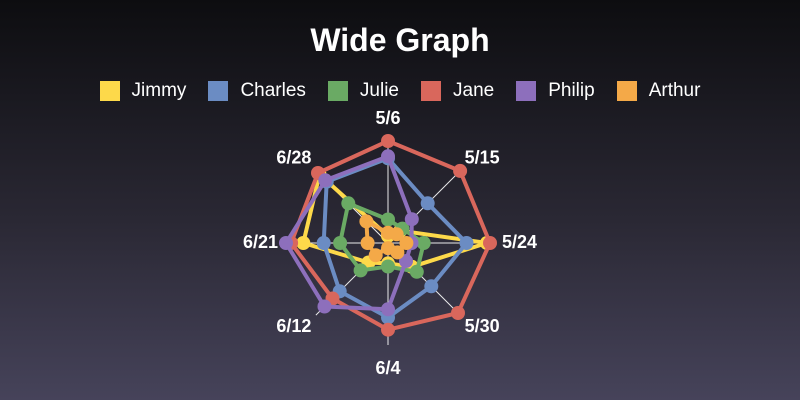  I want to click on legend-item-julie: Julie, so click(363, 91).